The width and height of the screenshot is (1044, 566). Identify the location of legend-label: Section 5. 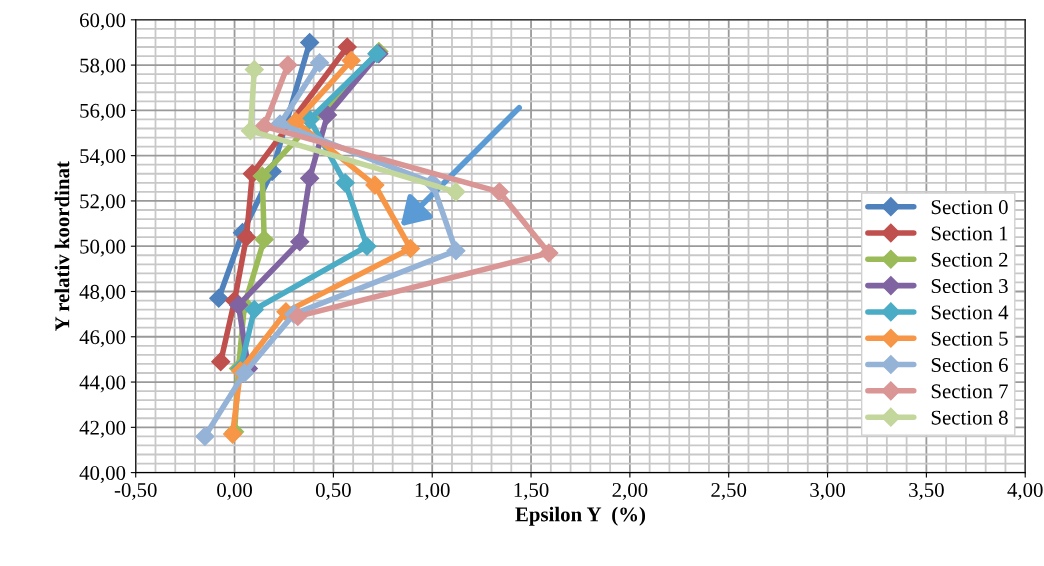
(969, 338).